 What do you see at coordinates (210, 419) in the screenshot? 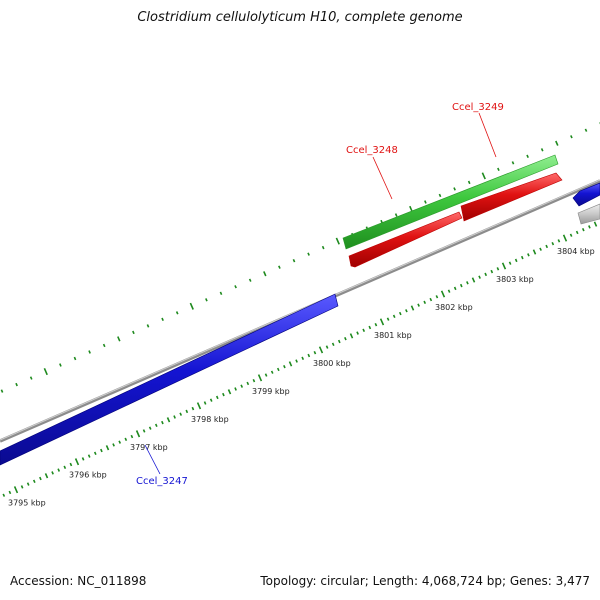
I see `ruler-label: 3798 kbp` at bounding box center [210, 419].